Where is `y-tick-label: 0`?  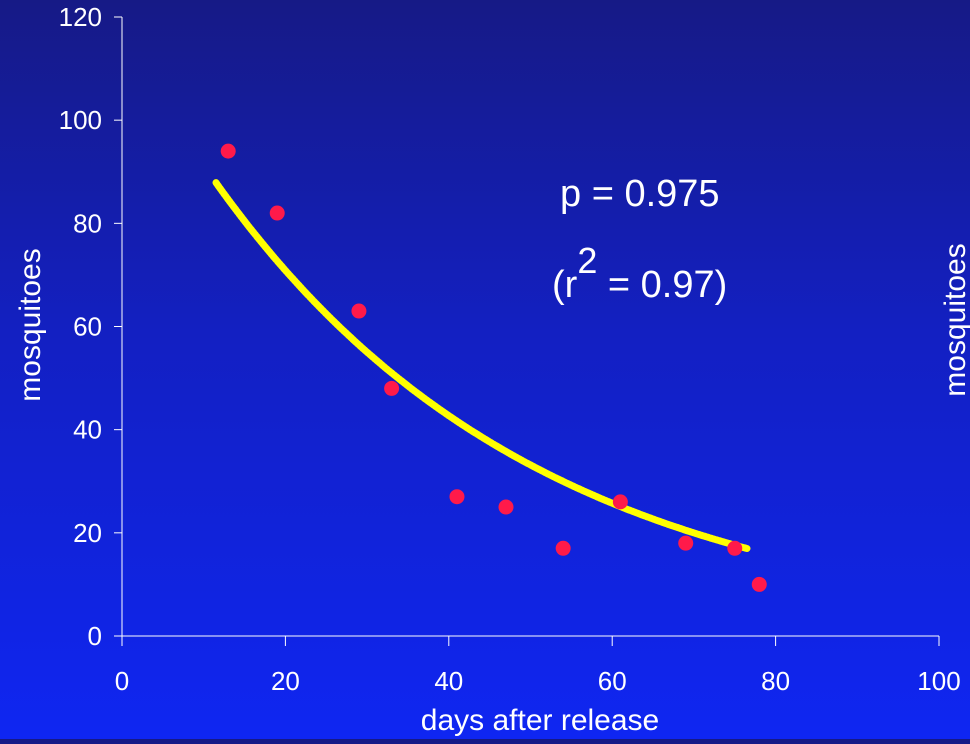 y-tick-label: 0 is located at coordinates (95, 636).